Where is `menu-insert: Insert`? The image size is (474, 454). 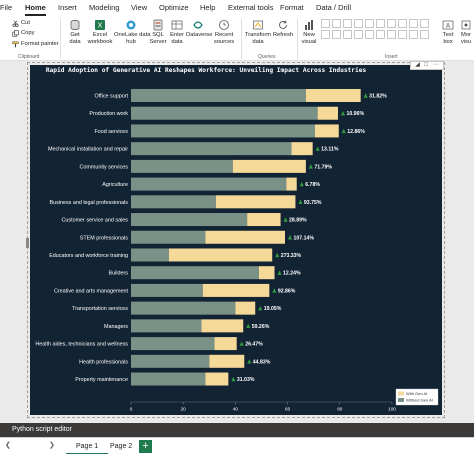 menu-insert: Insert is located at coordinates (67, 7).